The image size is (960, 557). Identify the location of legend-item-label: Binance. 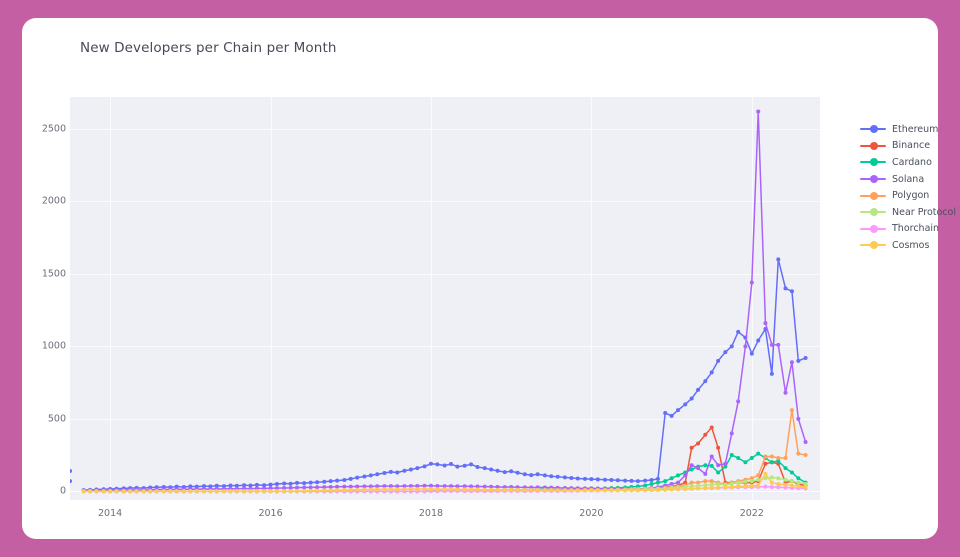
(911, 146).